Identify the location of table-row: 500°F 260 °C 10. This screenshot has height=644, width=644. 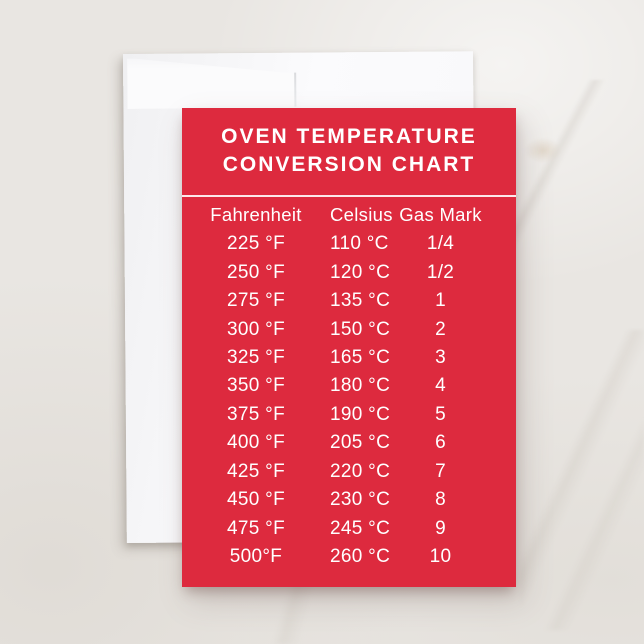
(349, 557).